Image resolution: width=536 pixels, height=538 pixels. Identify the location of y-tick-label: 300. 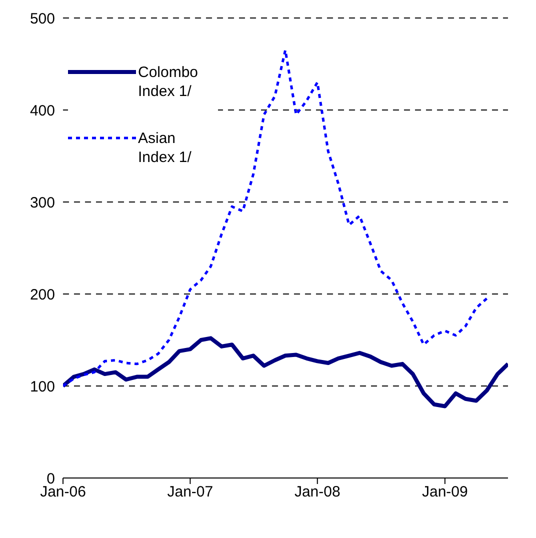
(42, 203).